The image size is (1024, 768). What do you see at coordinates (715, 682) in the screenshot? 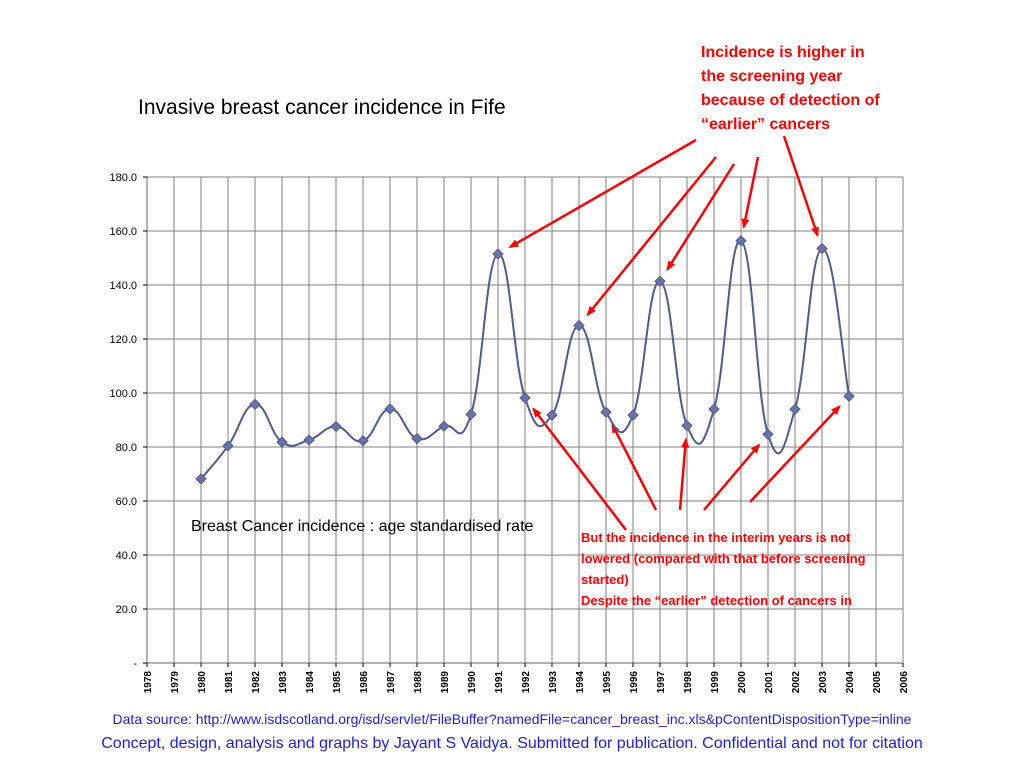
I see `x-tick-label: 1999` at bounding box center [715, 682].